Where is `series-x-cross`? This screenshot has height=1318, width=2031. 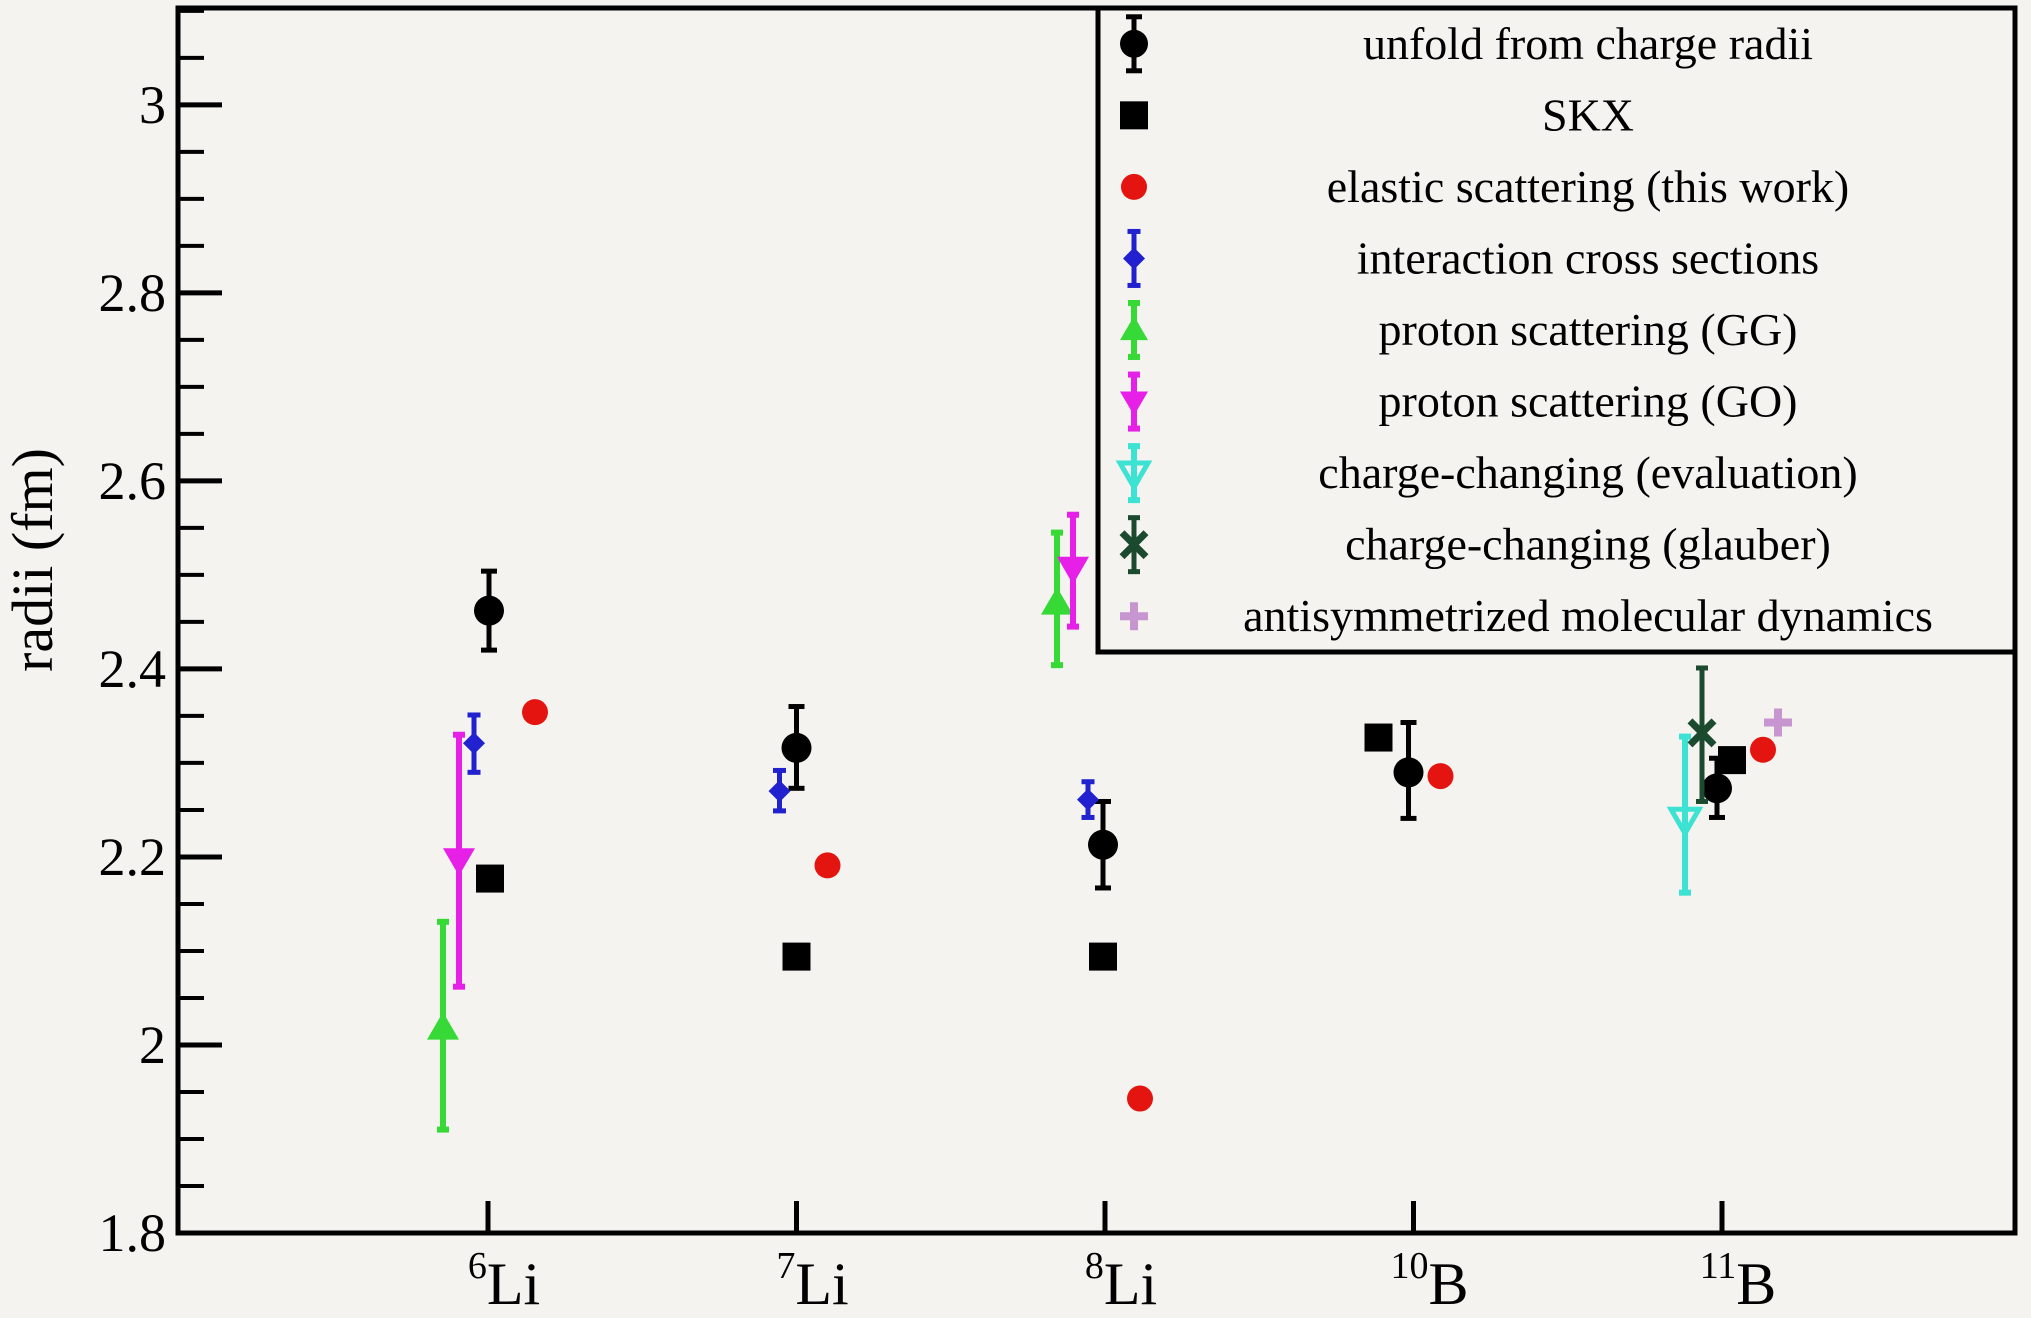
series-x-cross is located at coordinates (1702, 734).